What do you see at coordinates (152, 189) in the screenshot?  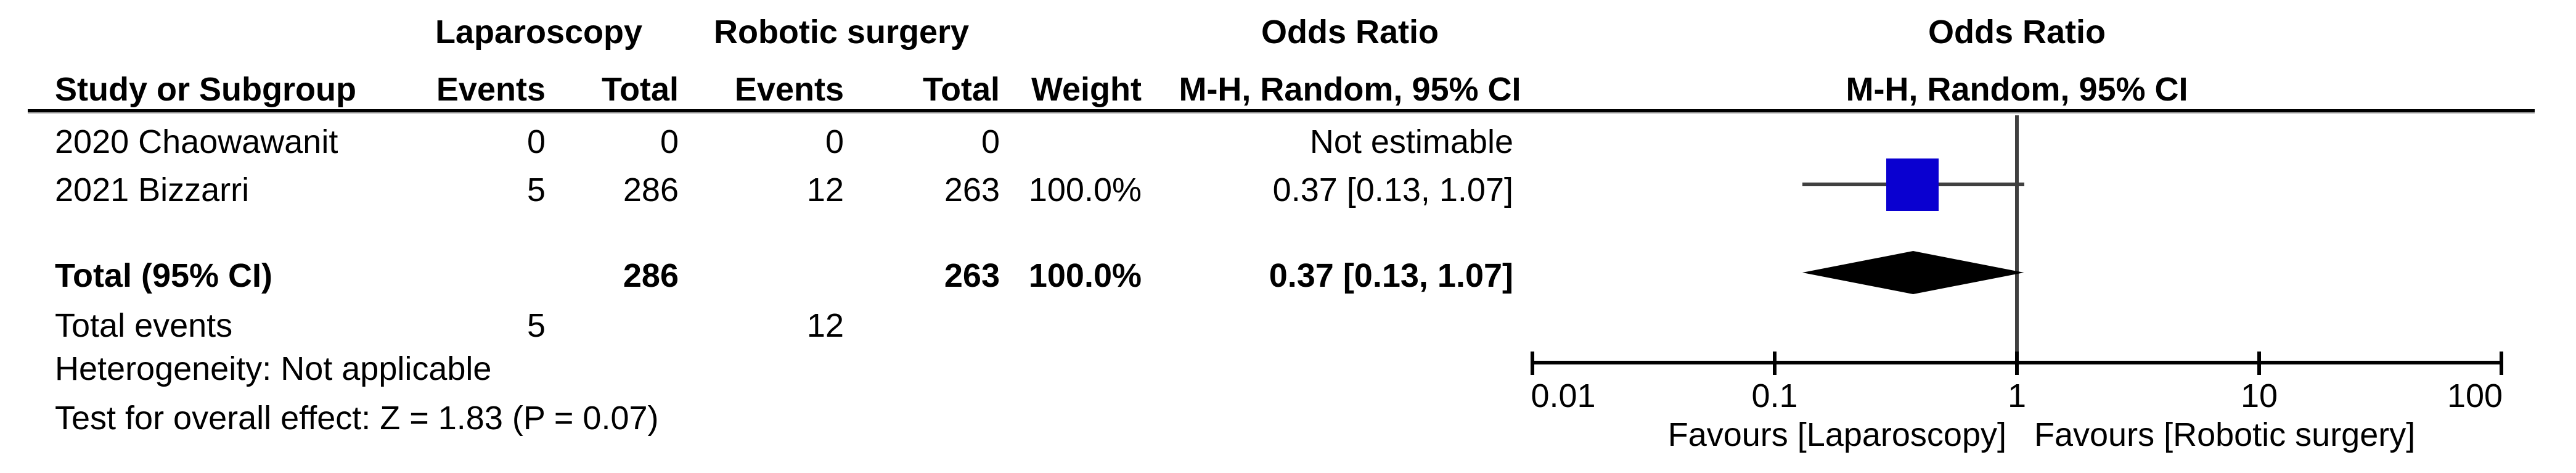 I see `study-name: 2021 Bizzarri` at bounding box center [152, 189].